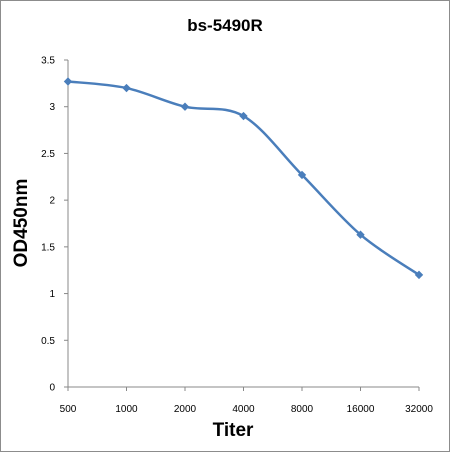  What do you see at coordinates (52, 294) in the screenshot?
I see `y-tick-label: 1` at bounding box center [52, 294].